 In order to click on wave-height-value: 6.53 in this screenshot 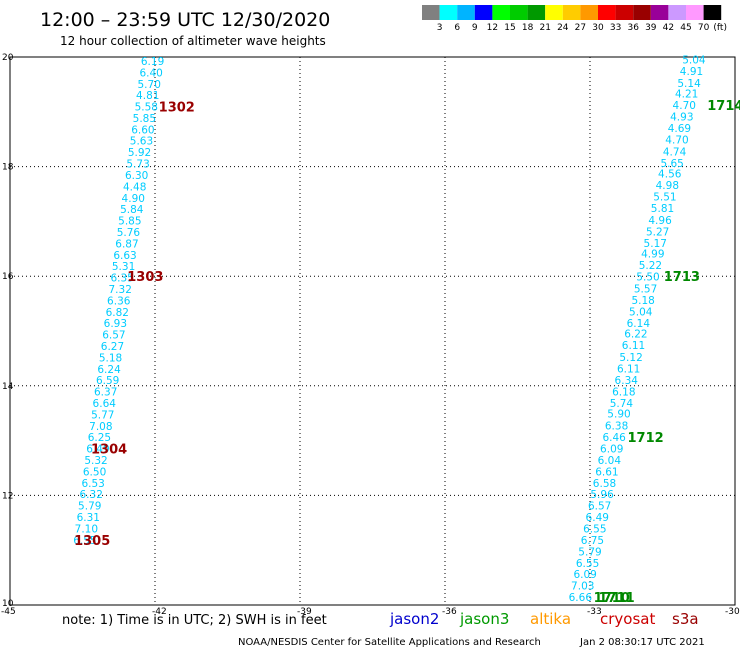, I will do `click(92, 484)`.